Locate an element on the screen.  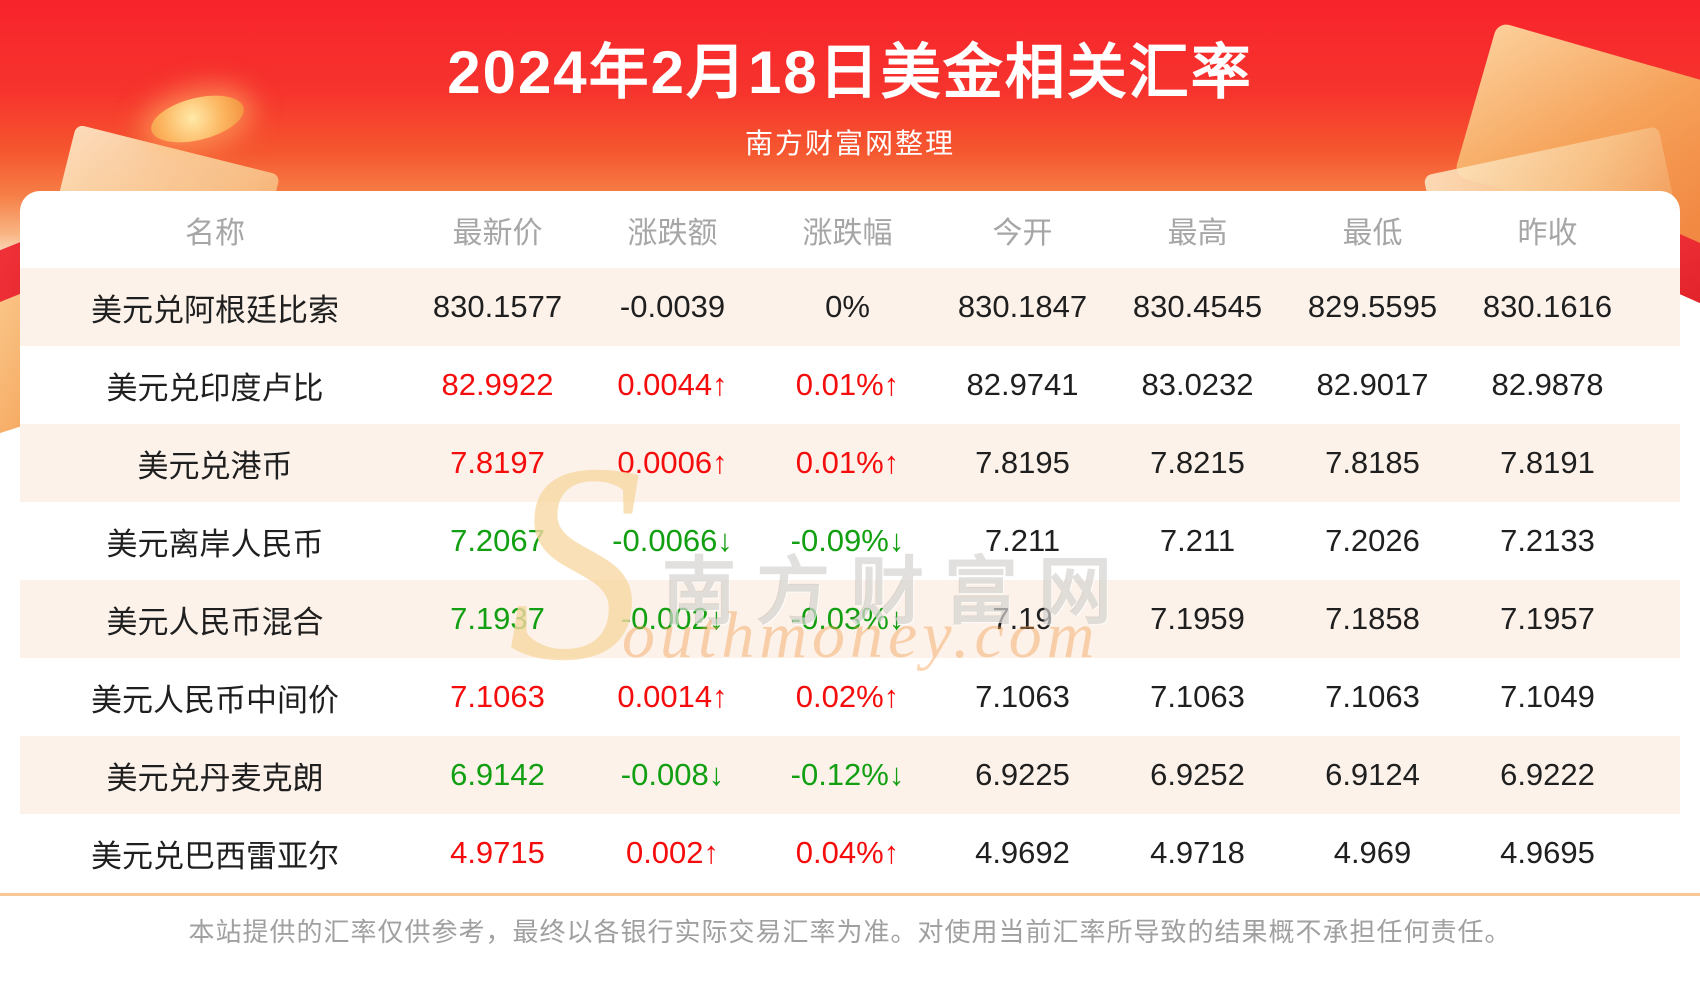
cell-latest-price: 830.1577 is located at coordinates (497, 306).